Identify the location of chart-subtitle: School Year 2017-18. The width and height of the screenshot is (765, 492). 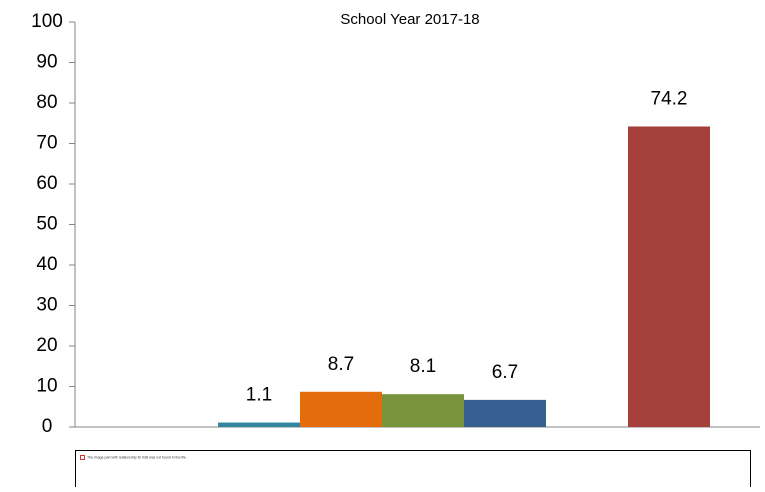
(409, 19).